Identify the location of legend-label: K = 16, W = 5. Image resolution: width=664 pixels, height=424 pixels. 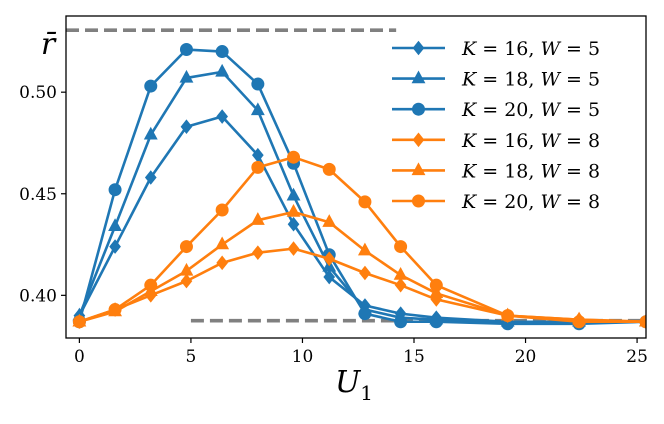
(530, 49).